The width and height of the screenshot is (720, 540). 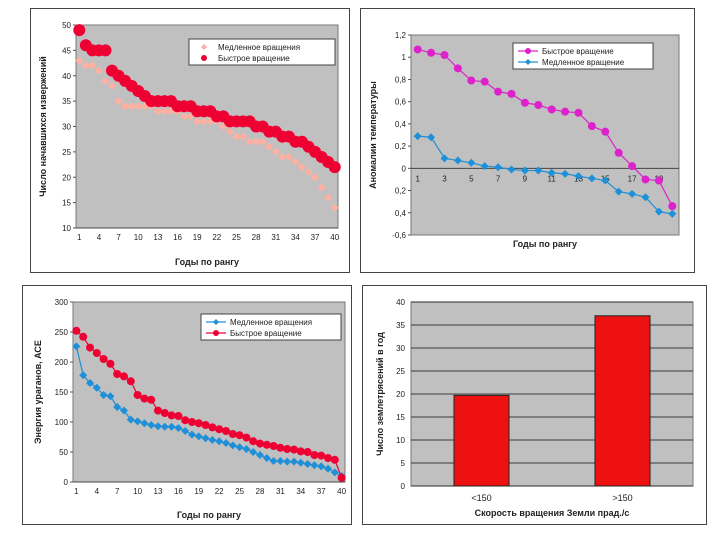 What do you see at coordinates (400, 302) in the screenshot?
I see `y-tick-label: 40` at bounding box center [400, 302].